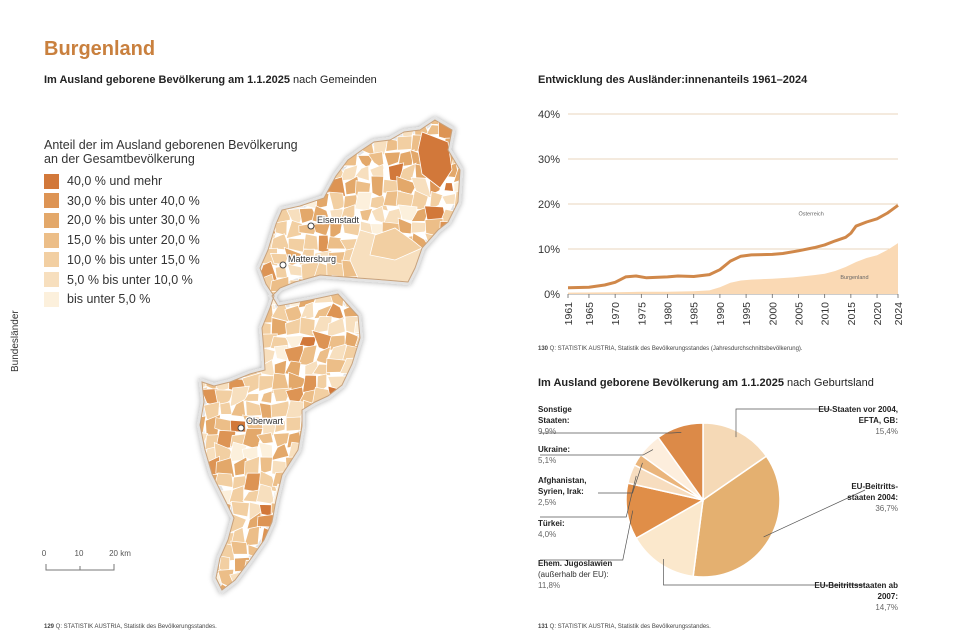 The height and width of the screenshot is (641, 960). What do you see at coordinates (853, 596) in the screenshot?
I see `pie-label-eu-2007: EU-Beitrittsstaaten ab 2007: 14,7%` at bounding box center [853, 596].